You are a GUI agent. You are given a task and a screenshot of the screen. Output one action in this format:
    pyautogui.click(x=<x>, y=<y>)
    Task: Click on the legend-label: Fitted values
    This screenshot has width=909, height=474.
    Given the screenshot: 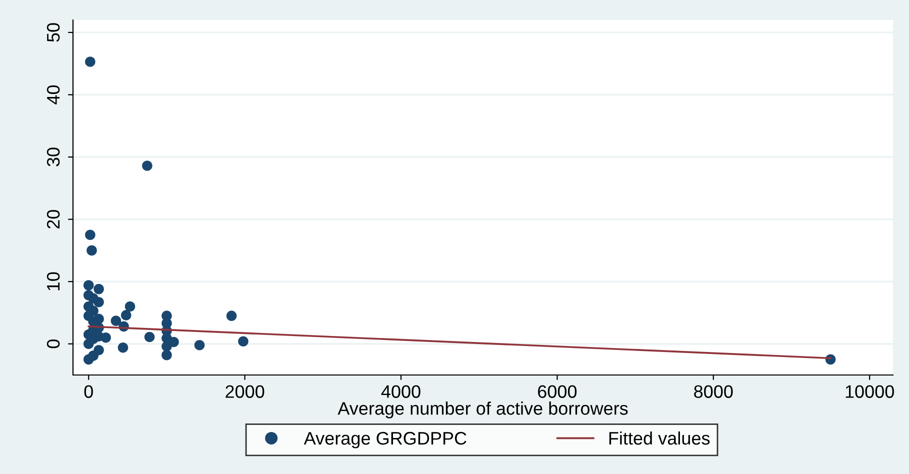 What is the action you would take?
    pyautogui.click(x=659, y=438)
    